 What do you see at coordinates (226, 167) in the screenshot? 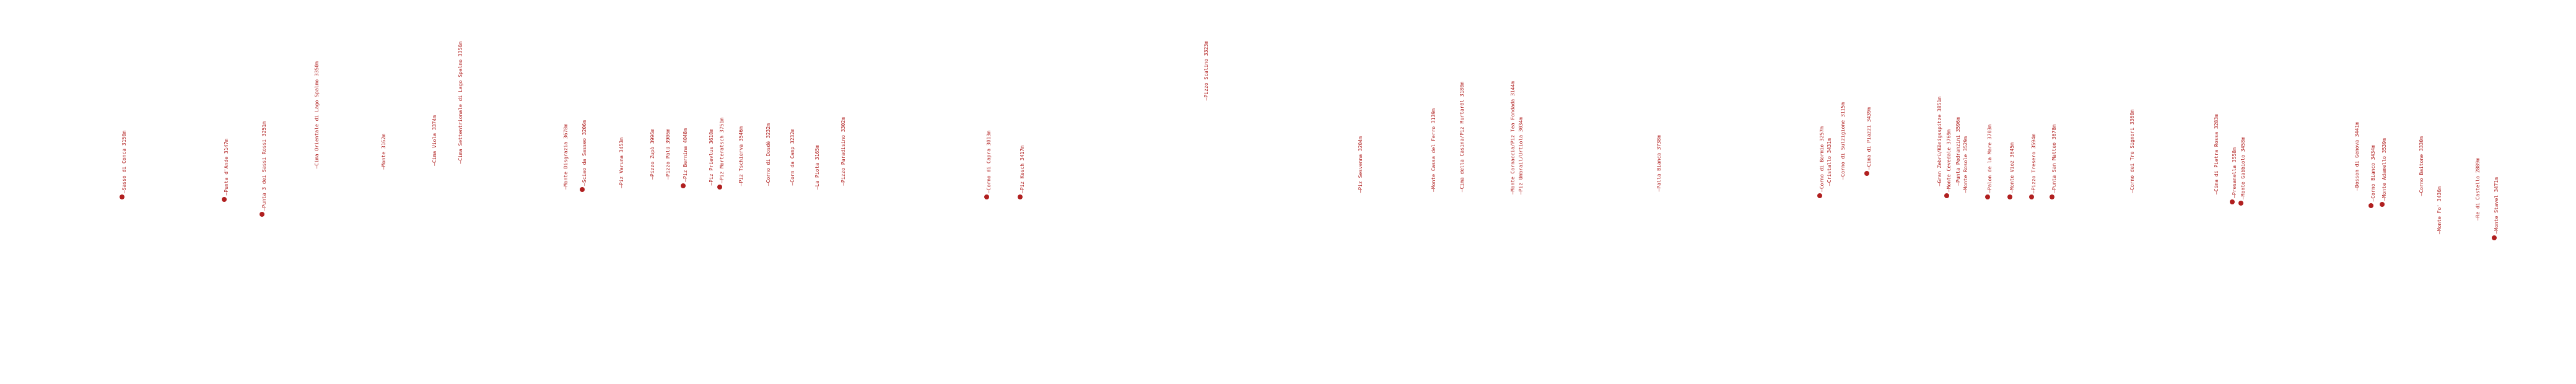
I see `peak-label: —Punta d'Ande 3147m` at bounding box center [226, 167].